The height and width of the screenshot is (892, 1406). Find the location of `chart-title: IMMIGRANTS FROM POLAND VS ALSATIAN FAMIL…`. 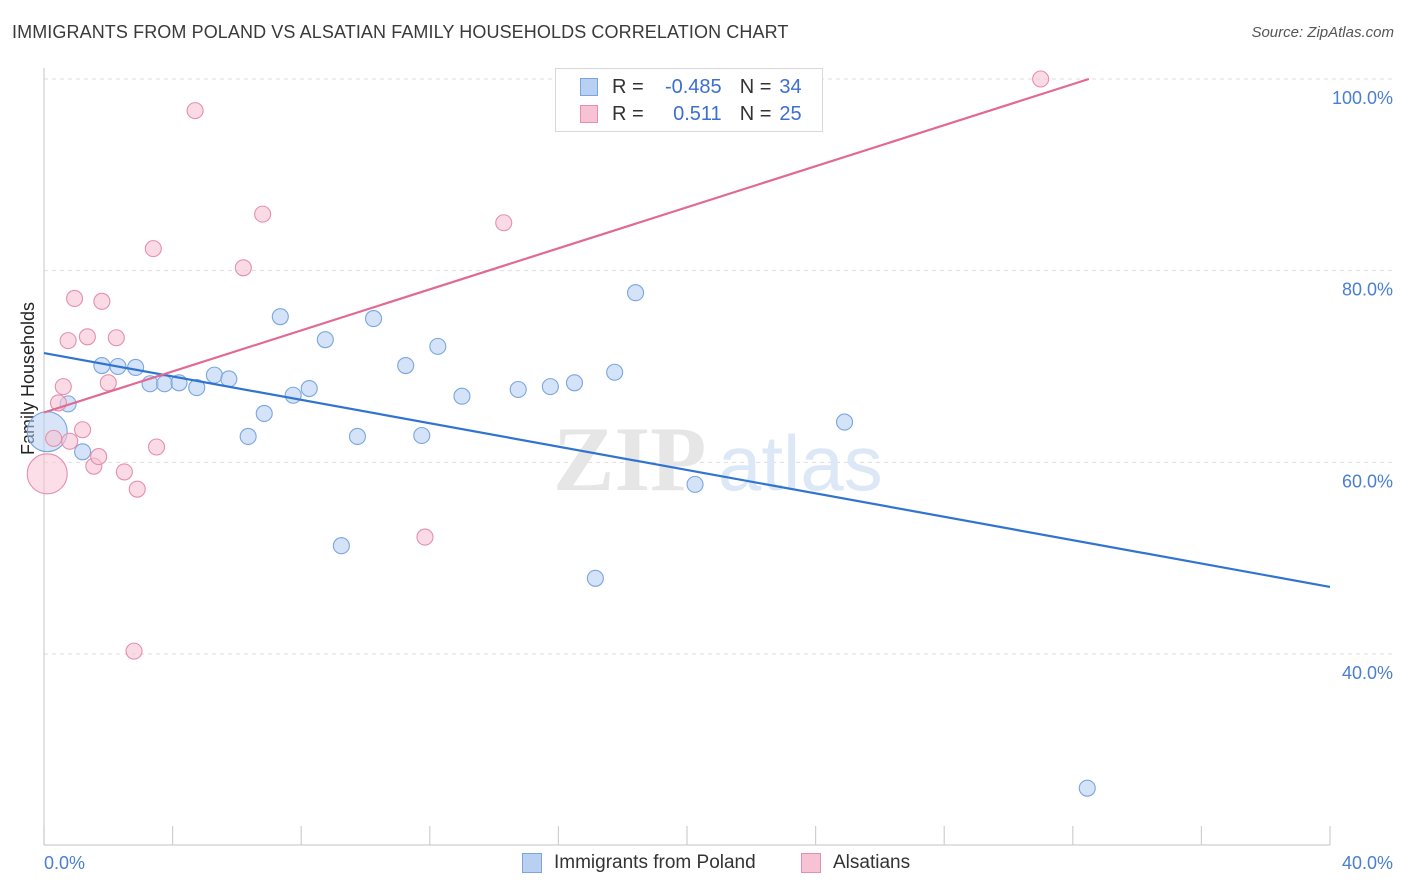

chart-title: IMMIGRANTS FROM POLAND VS ALSATIAN FAMIL… is located at coordinates (400, 32).